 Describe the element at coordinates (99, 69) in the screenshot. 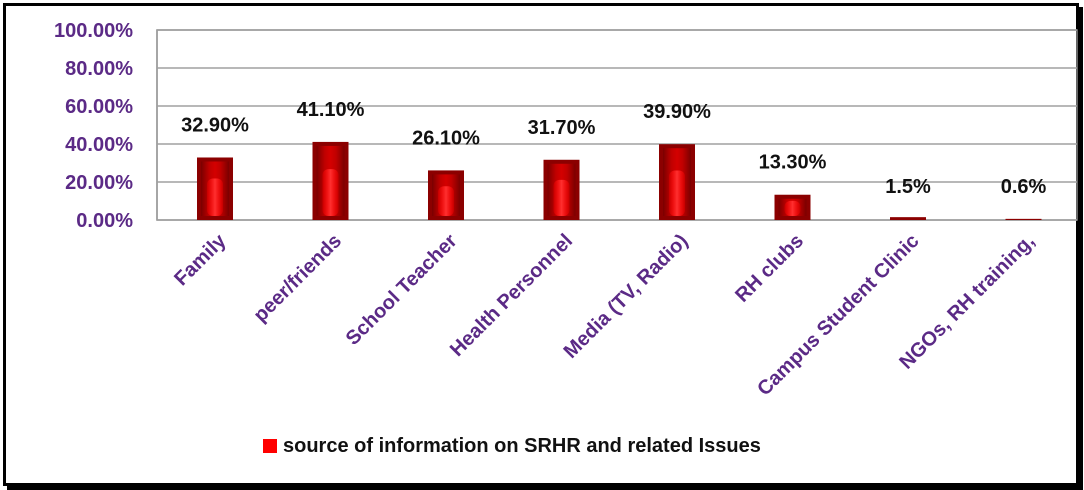

I see `y-tick-label: 80.00%` at that location.